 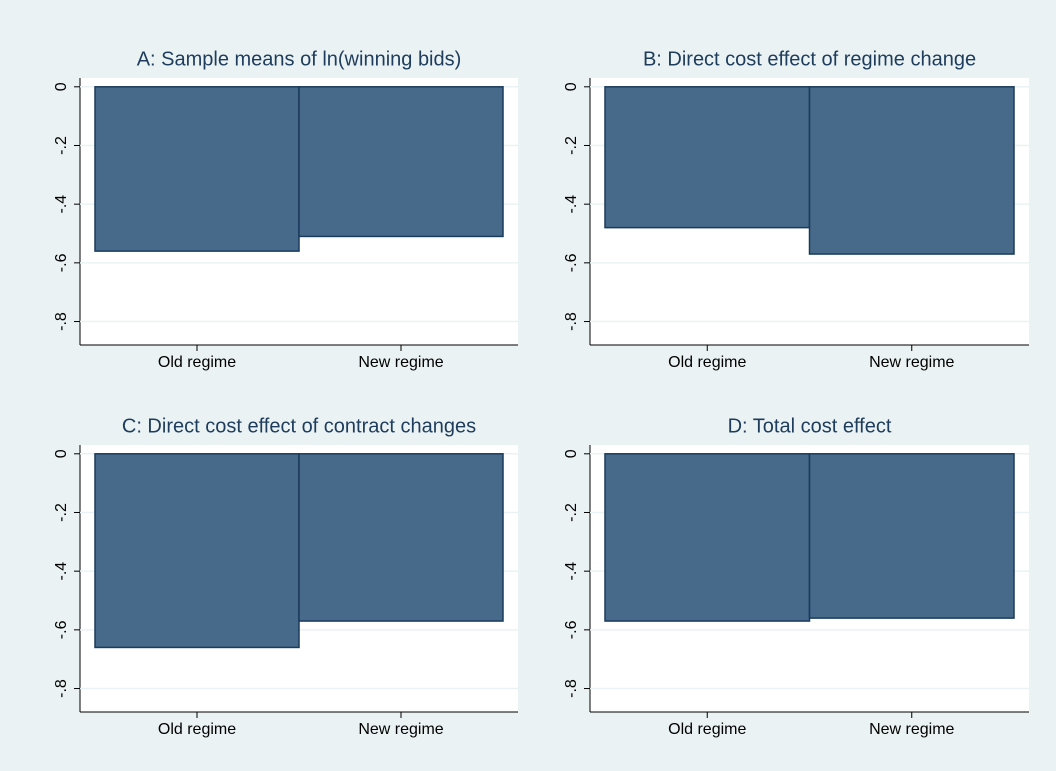 What do you see at coordinates (299, 59) in the screenshot?
I see `chart-title: A: Sample means of ln(winning bids)` at bounding box center [299, 59].